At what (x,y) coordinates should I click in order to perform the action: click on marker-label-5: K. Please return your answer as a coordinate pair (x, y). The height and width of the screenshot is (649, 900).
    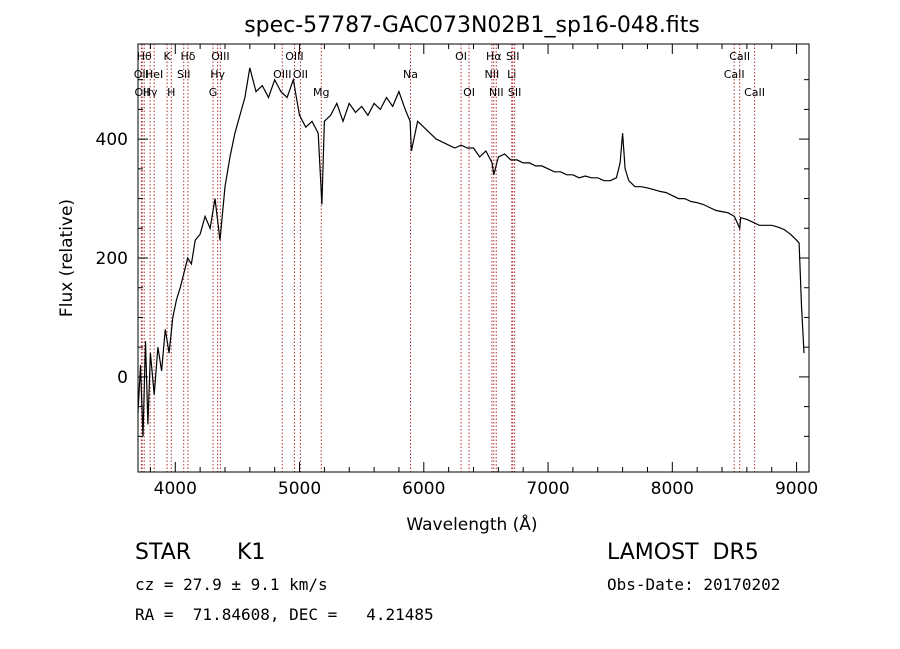
    Looking at the image, I should click on (167, 56).